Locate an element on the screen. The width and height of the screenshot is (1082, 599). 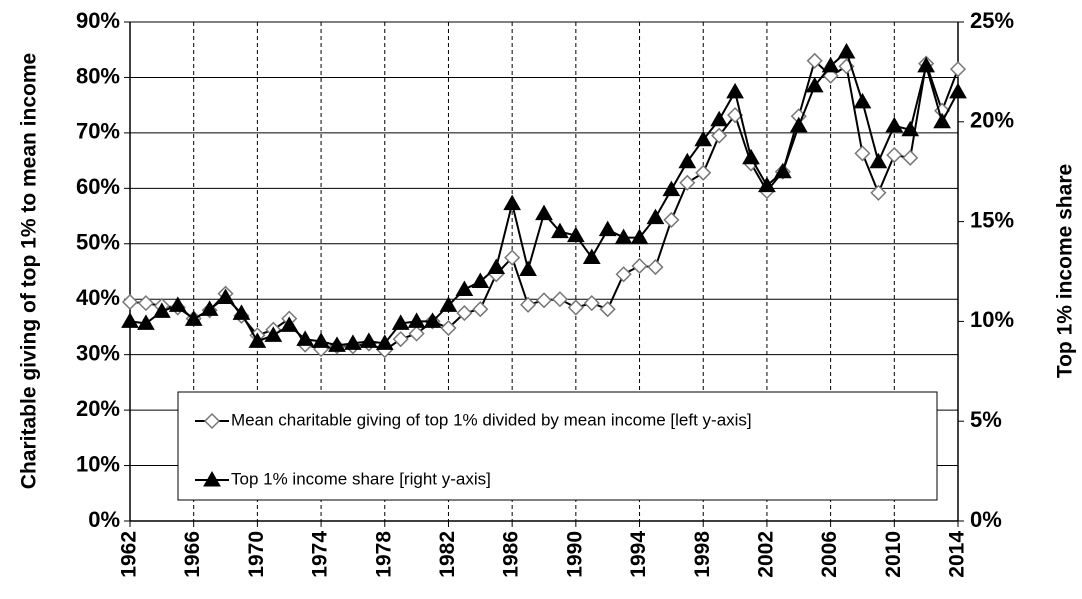
x-tick-label: 2002 is located at coordinates (765, 554).